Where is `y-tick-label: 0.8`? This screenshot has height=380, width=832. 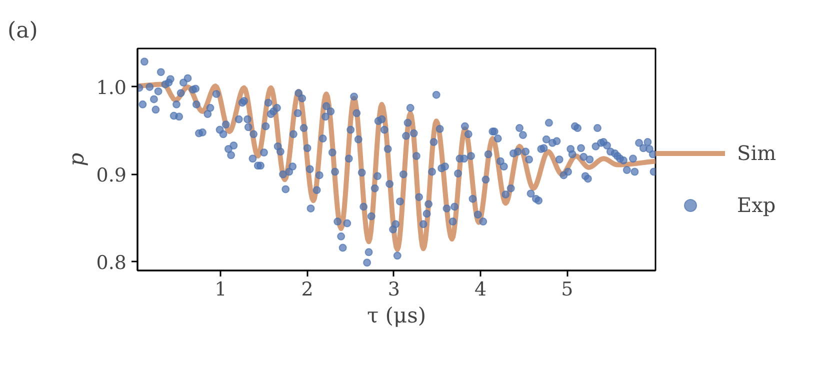 y-tick-label: 0.8 is located at coordinates (111, 263).